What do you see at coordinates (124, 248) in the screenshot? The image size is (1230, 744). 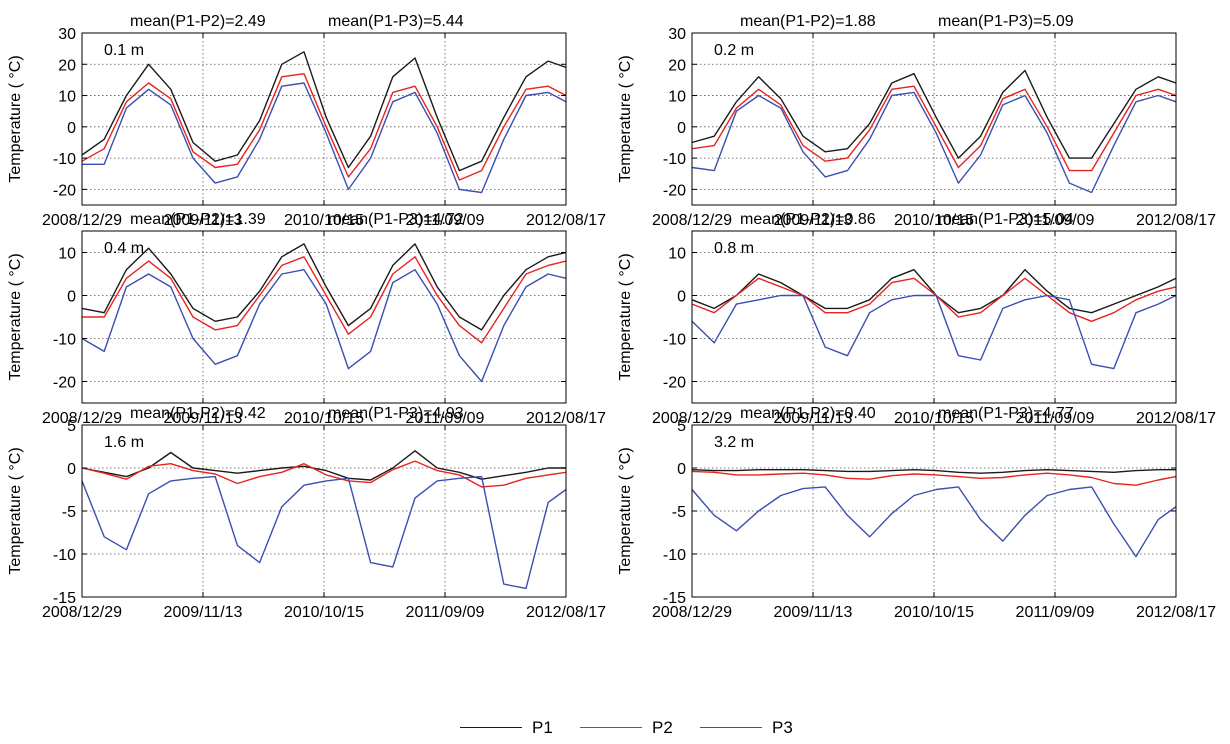 I see `depth-label: 0.4 m` at bounding box center [124, 248].